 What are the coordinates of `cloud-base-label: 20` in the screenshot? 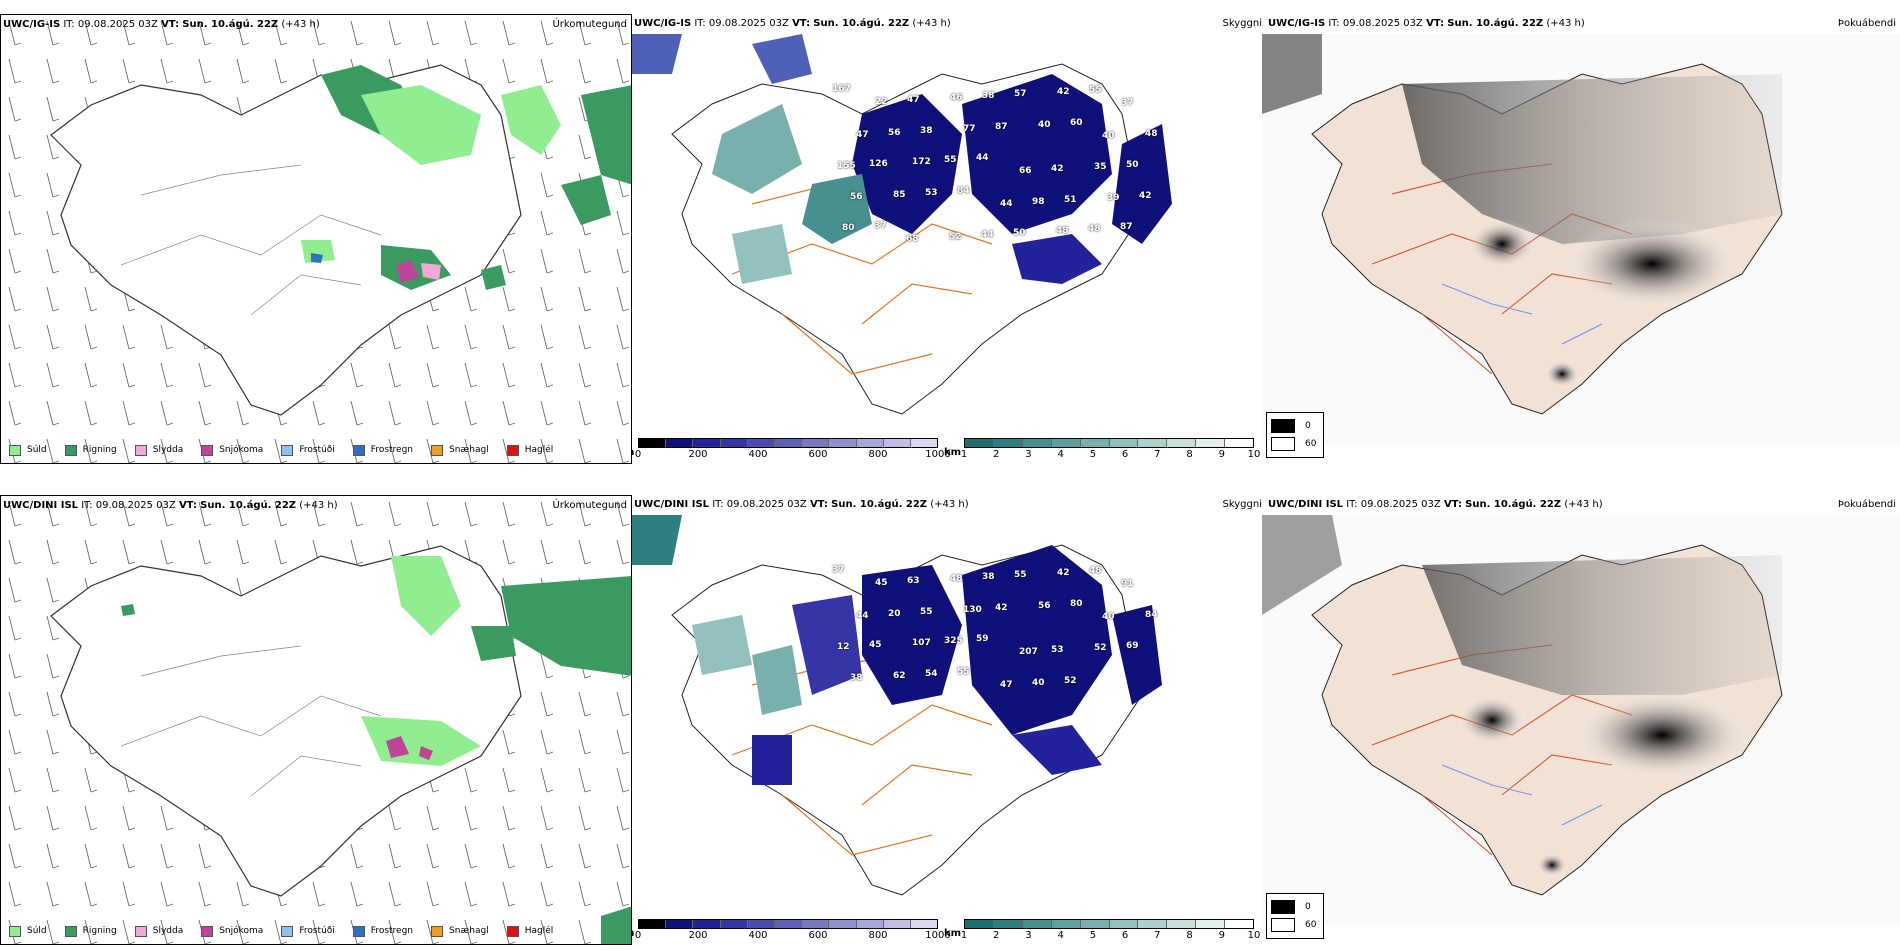 It's located at (894, 614).